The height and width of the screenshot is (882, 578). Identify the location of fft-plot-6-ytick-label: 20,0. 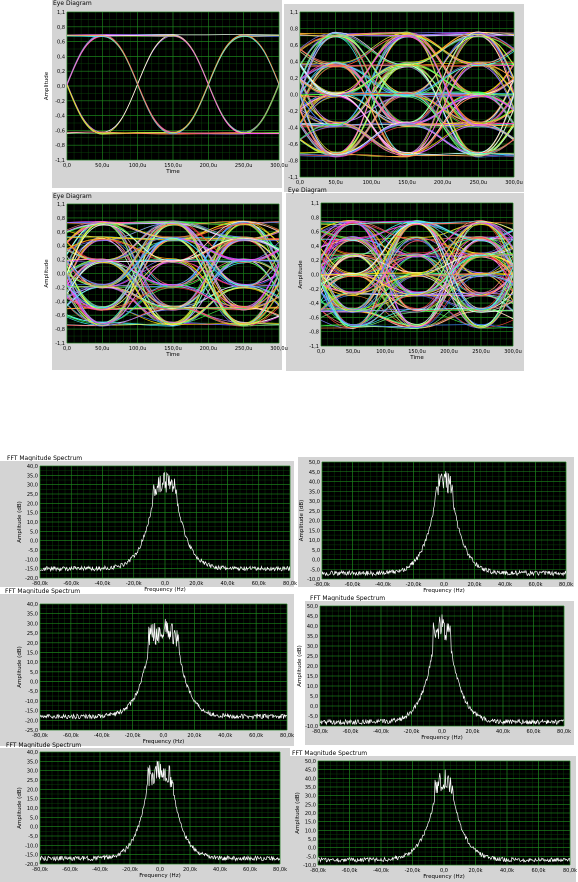
(310, 814).